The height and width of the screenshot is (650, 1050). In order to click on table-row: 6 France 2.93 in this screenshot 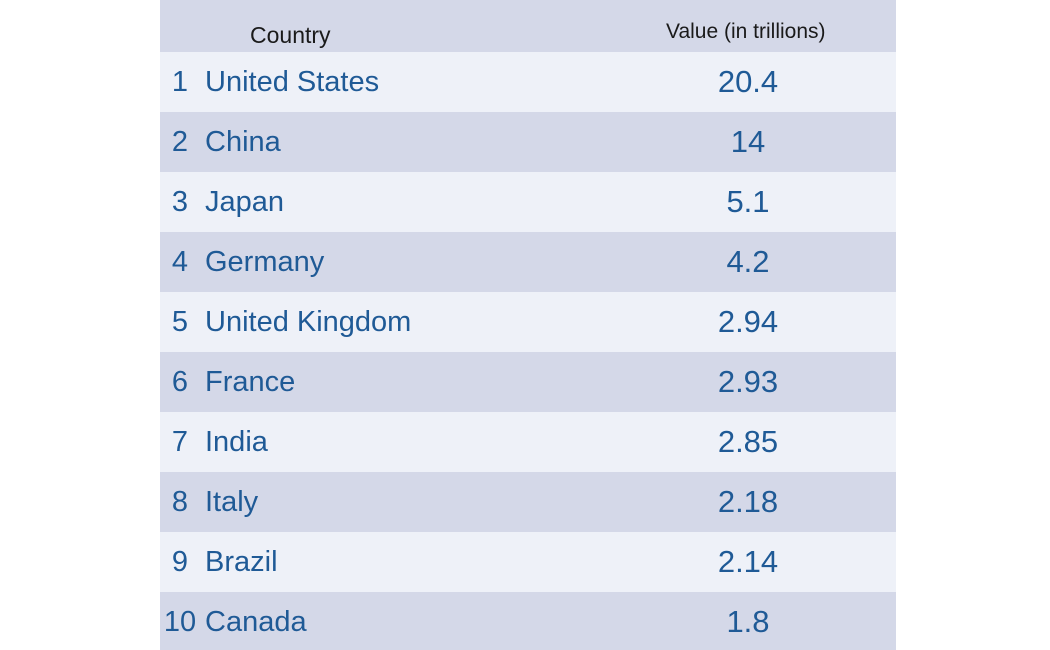, I will do `click(528, 382)`.